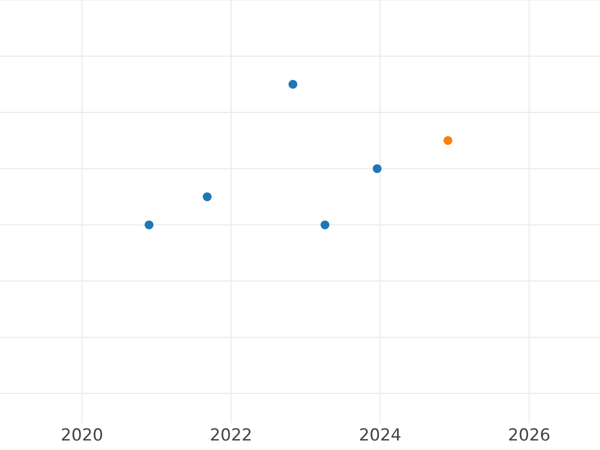  Describe the element at coordinates (529, 434) in the screenshot. I see `x-tick-label: 2026` at that location.